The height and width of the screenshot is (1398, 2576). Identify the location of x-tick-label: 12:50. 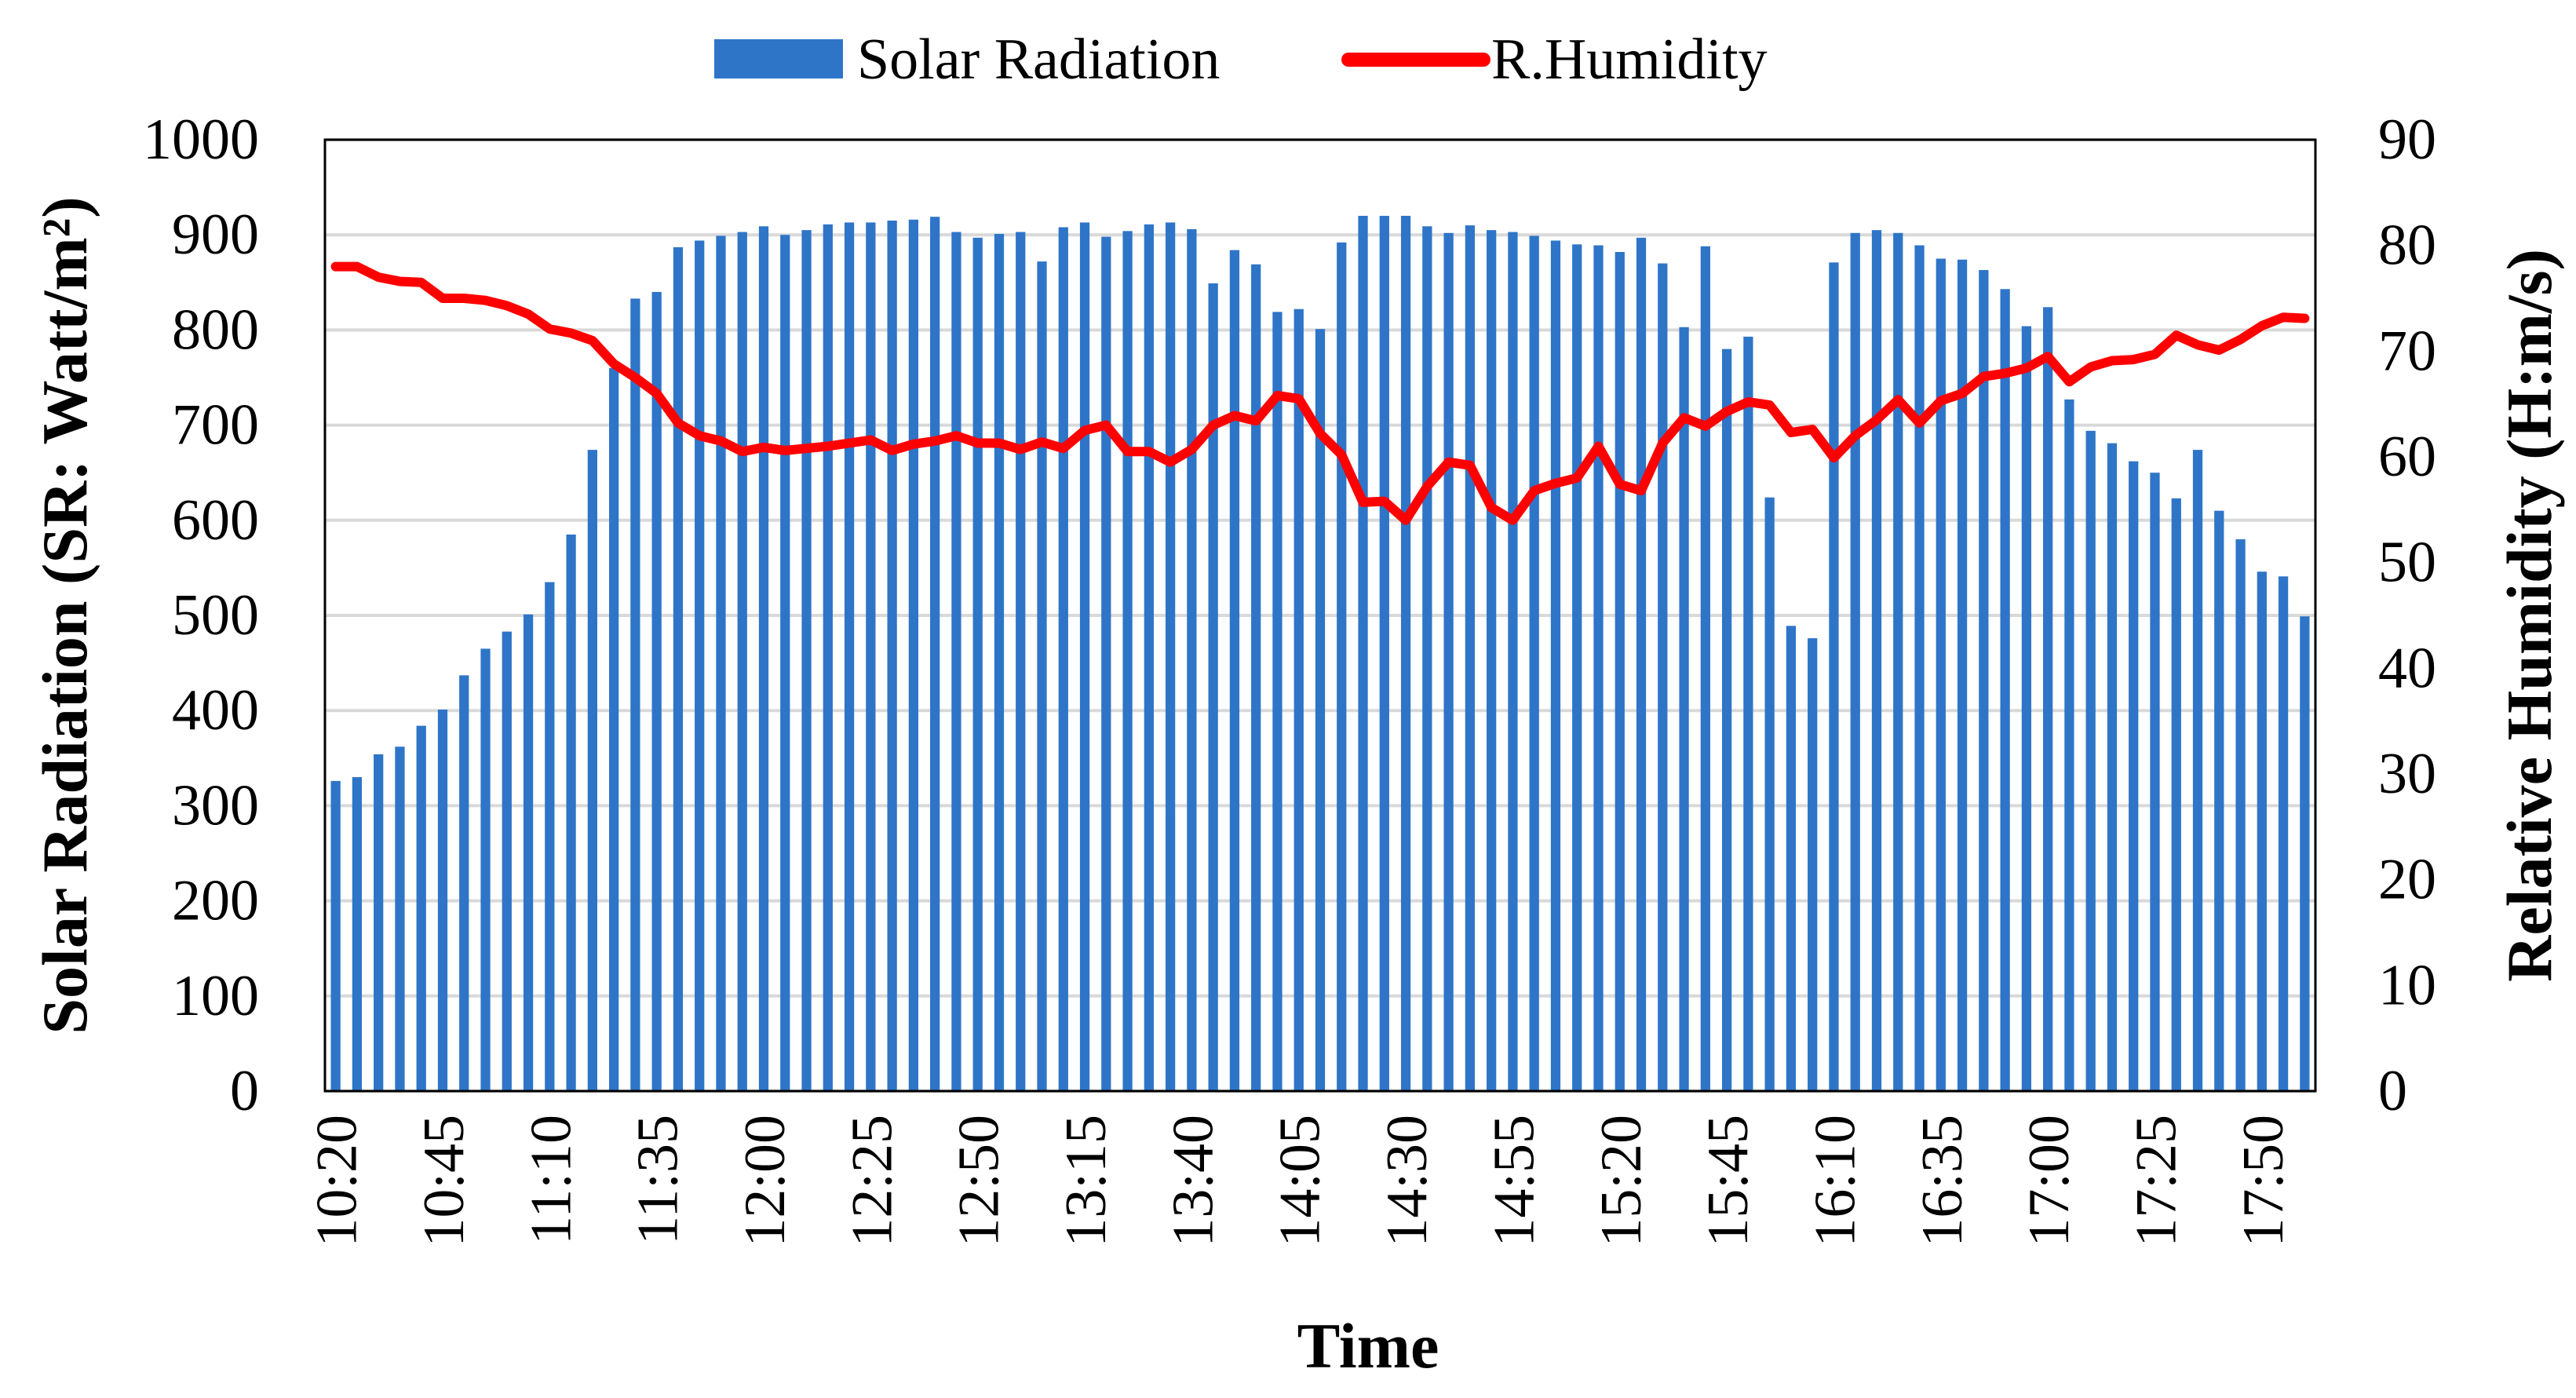
(980, 1181).